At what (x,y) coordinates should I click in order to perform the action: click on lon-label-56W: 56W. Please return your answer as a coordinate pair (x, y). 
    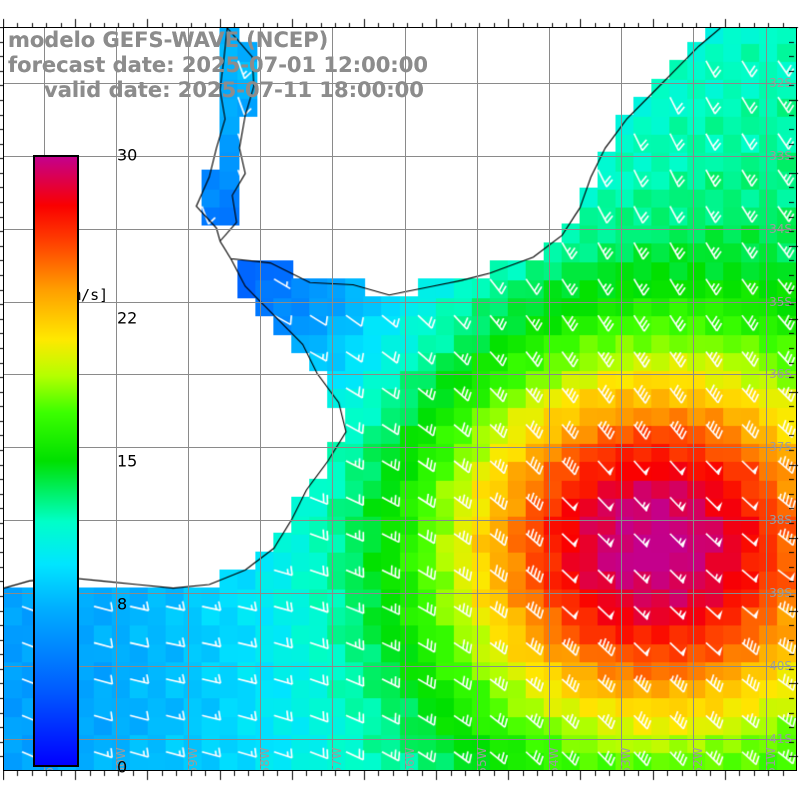
    Looking at the image, I should click on (409, 759).